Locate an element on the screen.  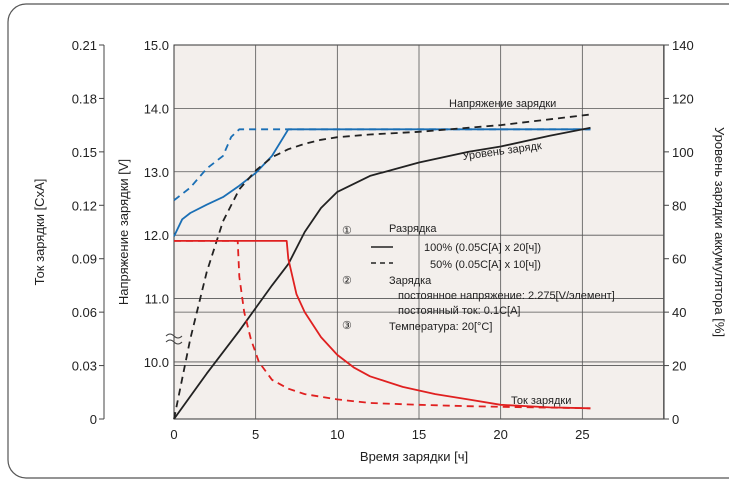
current-tick-label: 0.06 is located at coordinates (84, 312).